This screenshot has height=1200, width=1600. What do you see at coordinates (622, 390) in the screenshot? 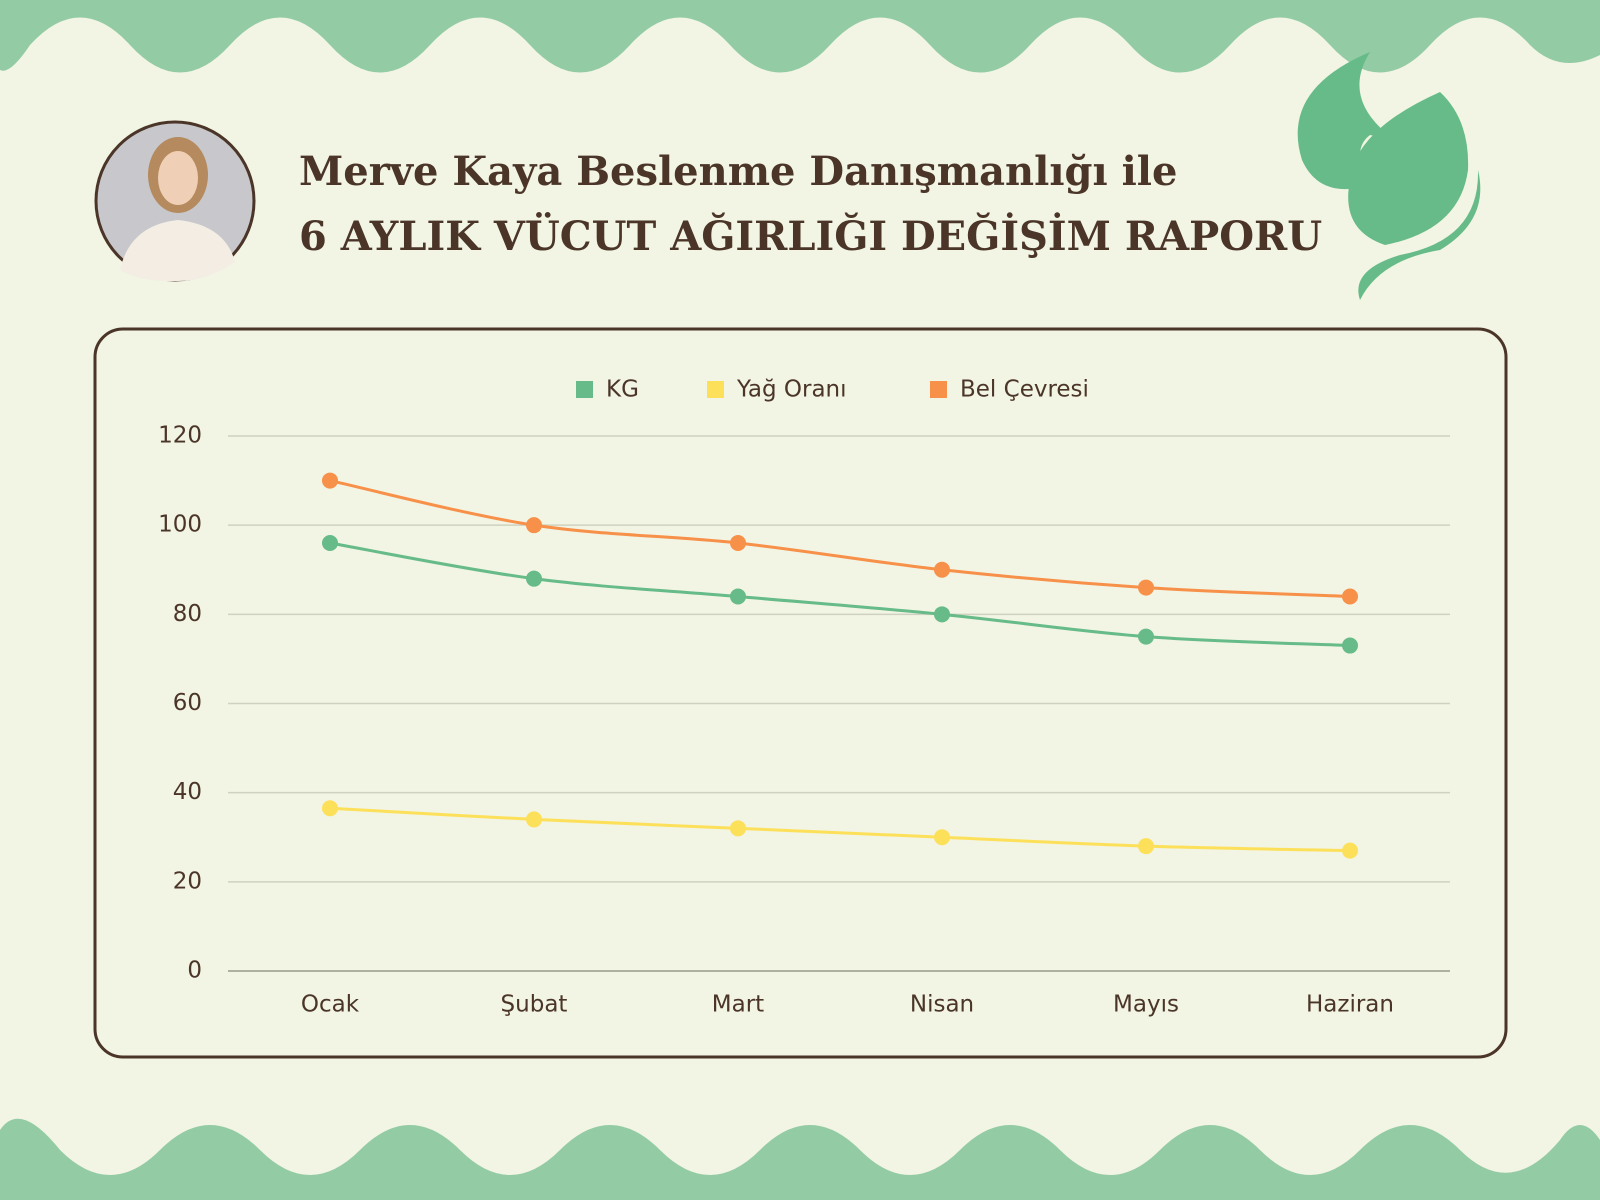
I see `legend-label: KG` at bounding box center [622, 390].